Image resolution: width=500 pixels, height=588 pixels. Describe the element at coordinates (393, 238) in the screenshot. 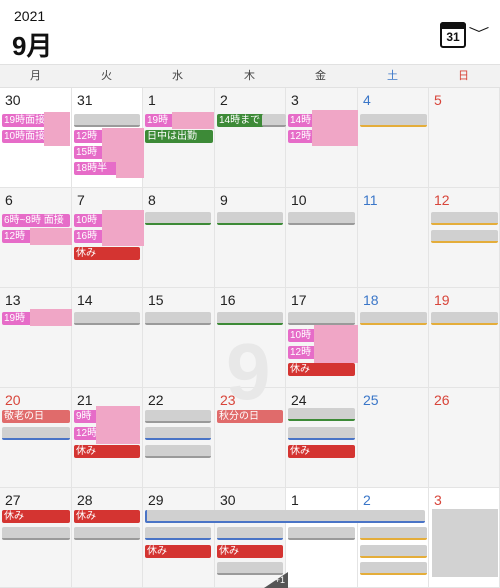

I see `day-cell: 11` at that location.